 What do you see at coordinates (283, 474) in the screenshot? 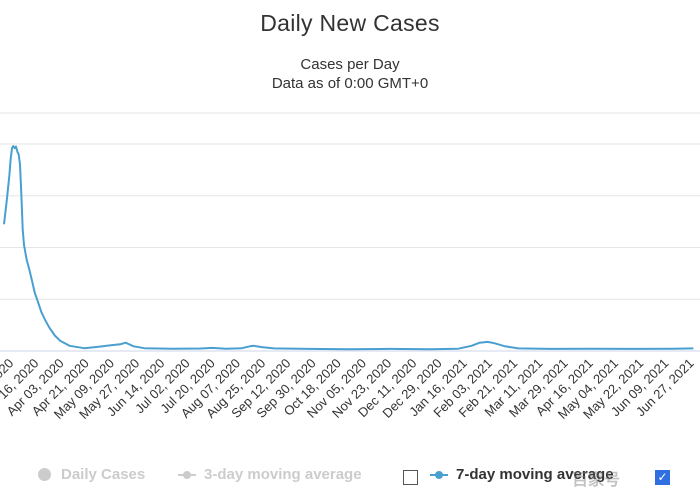
I see `legend-label: 3-day moving average` at bounding box center [283, 474].